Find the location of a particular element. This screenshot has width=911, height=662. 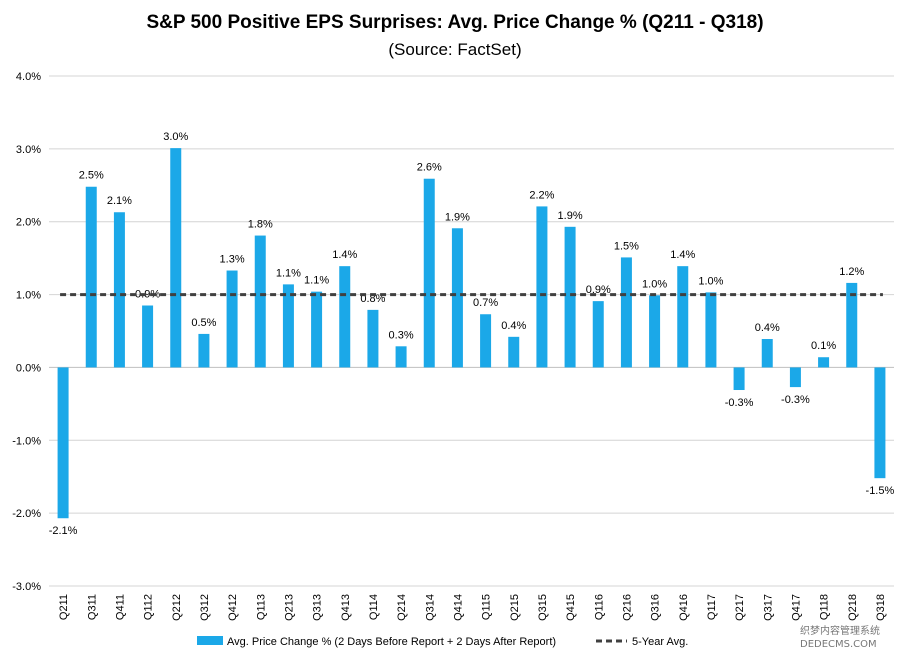

y-tick-label: -3.0% is located at coordinates (26, 587).